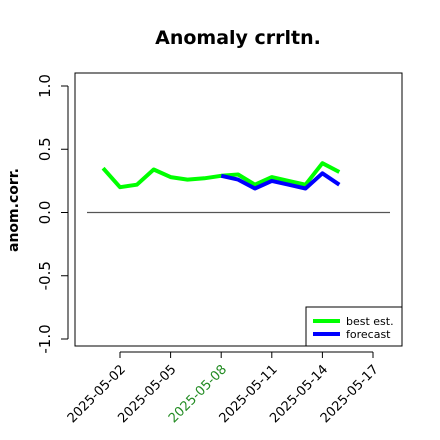  I want to click on legend: best est. forecast, so click(354, 326).